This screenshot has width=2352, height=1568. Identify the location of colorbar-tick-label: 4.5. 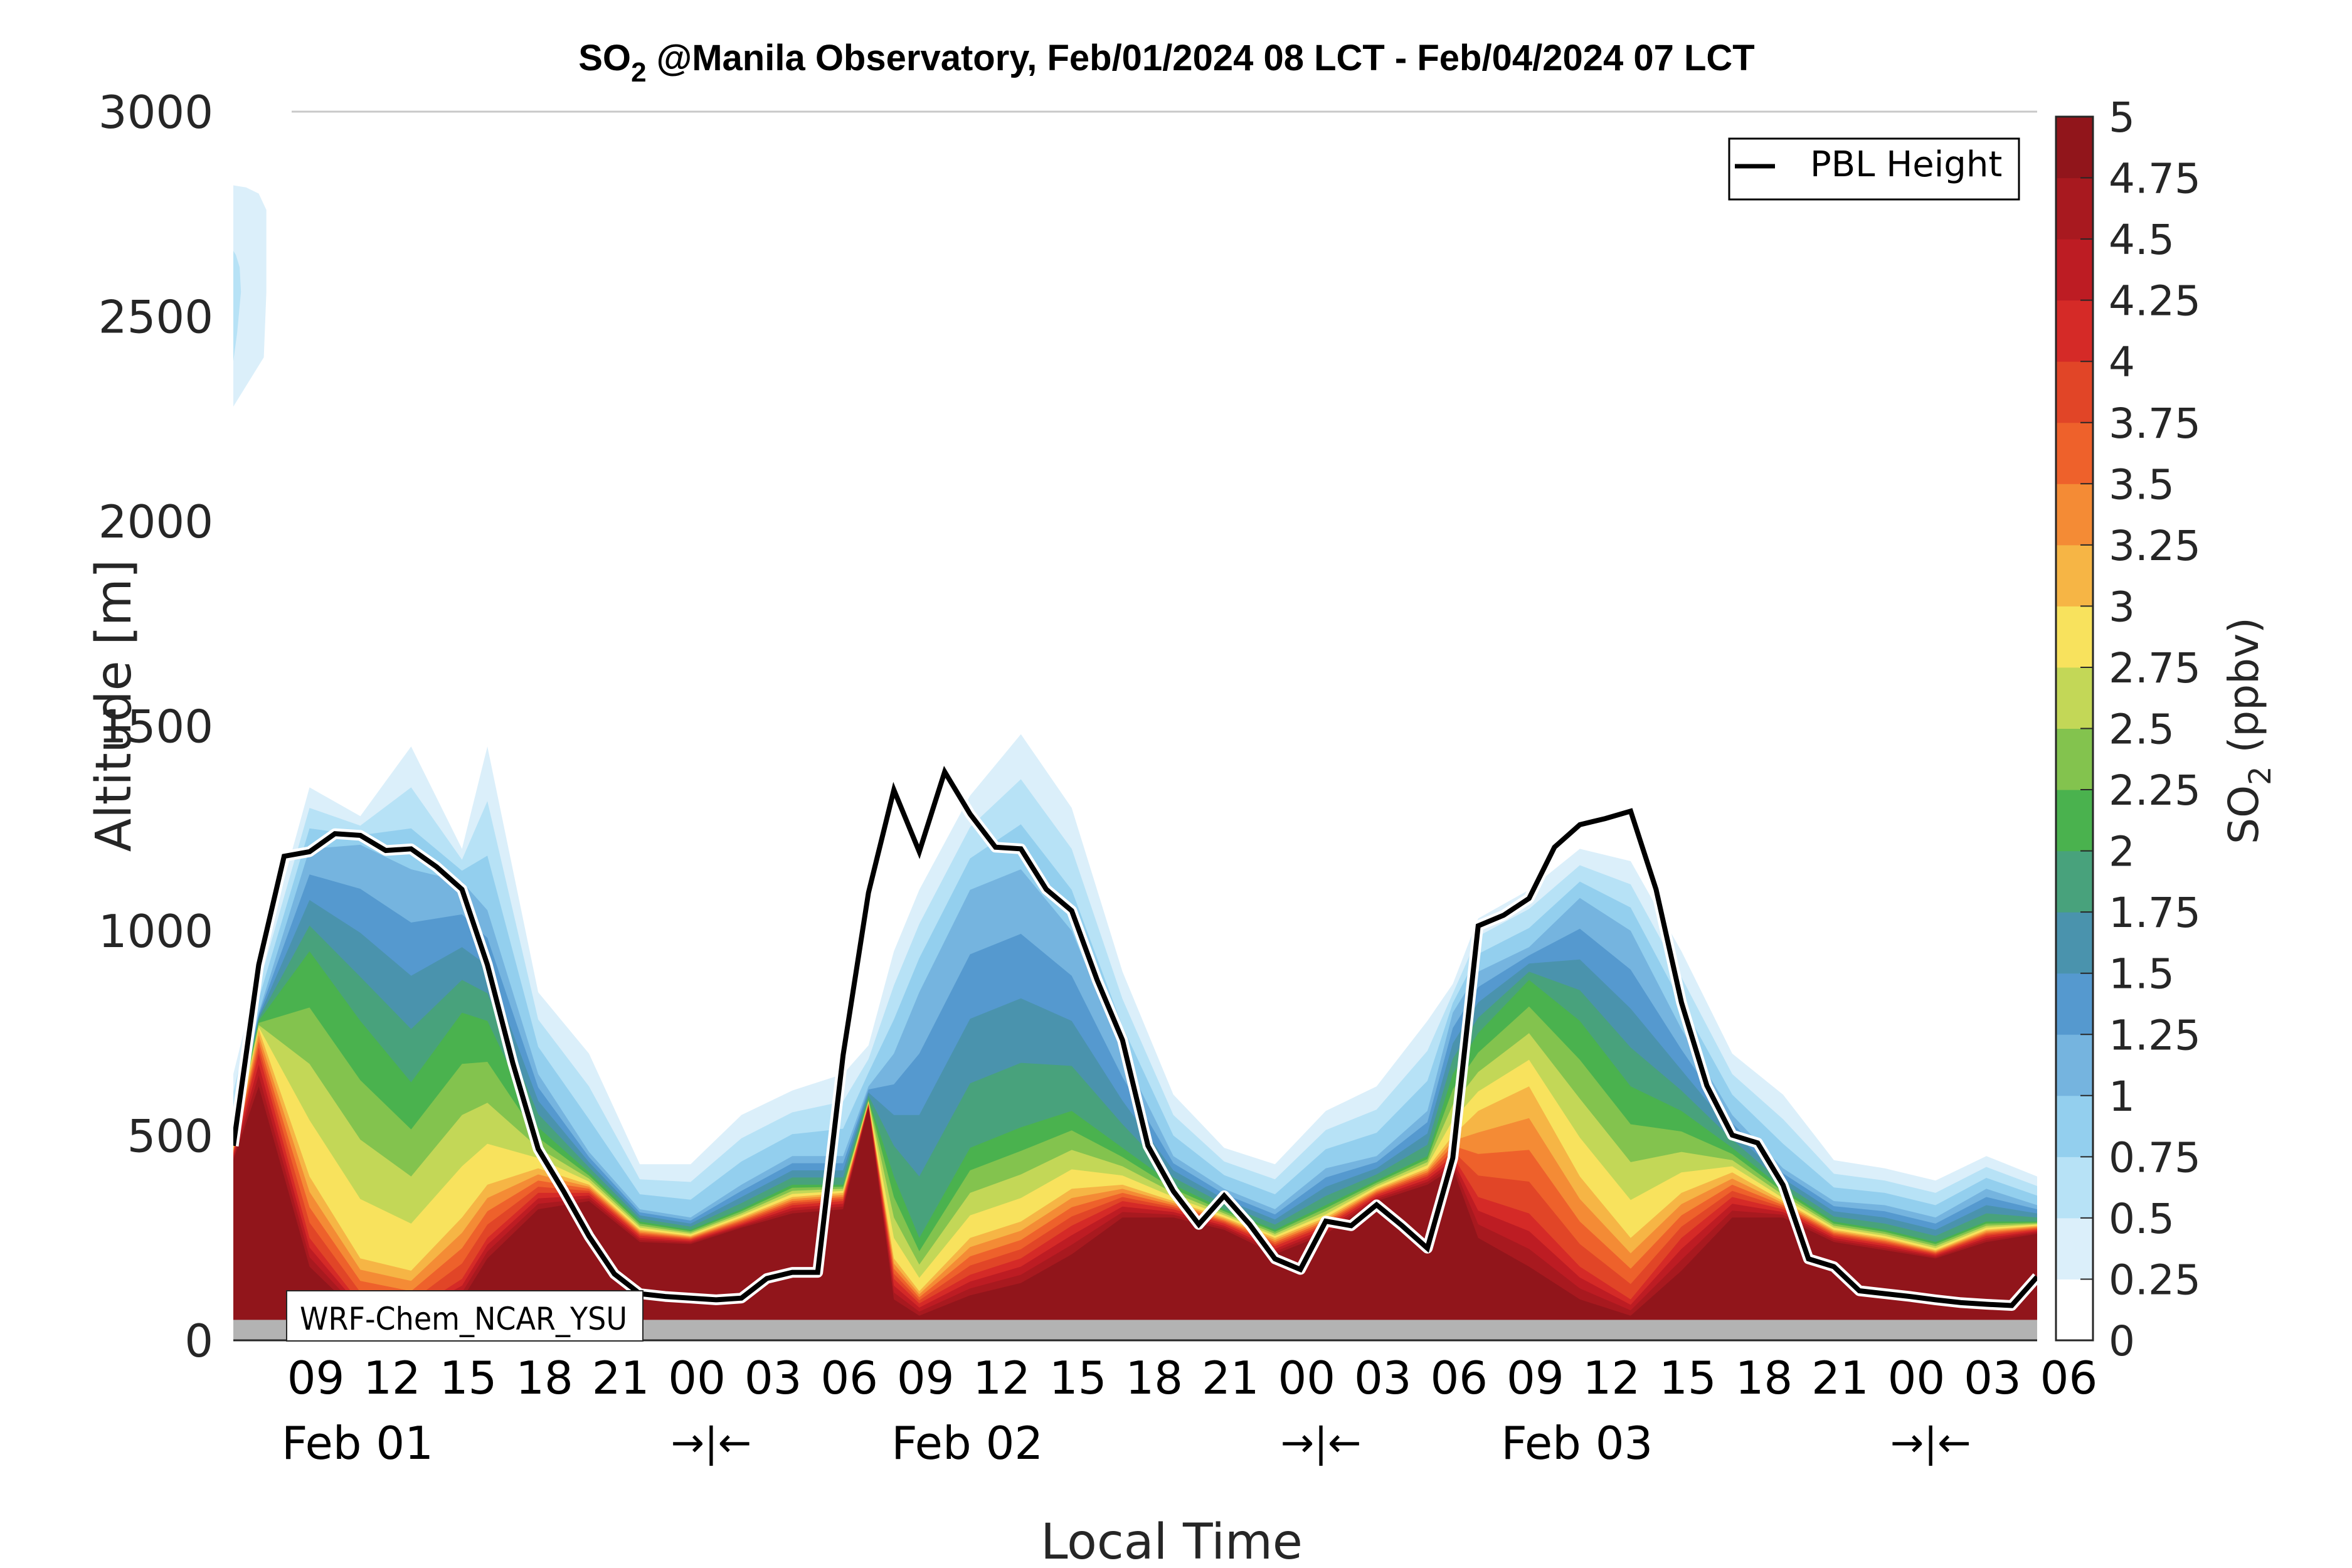
(2142, 240).